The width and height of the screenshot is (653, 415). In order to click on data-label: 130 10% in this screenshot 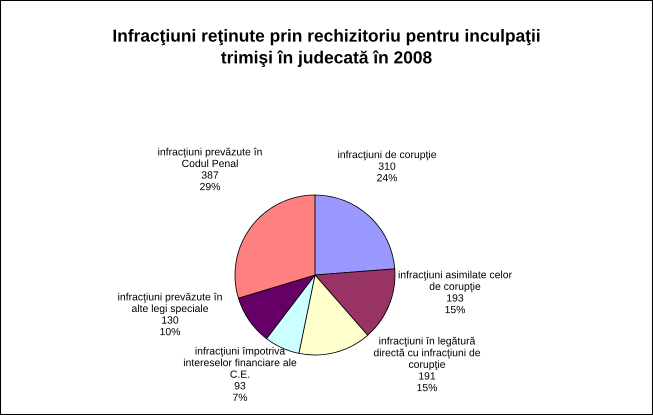, I will do `click(170, 326)`.